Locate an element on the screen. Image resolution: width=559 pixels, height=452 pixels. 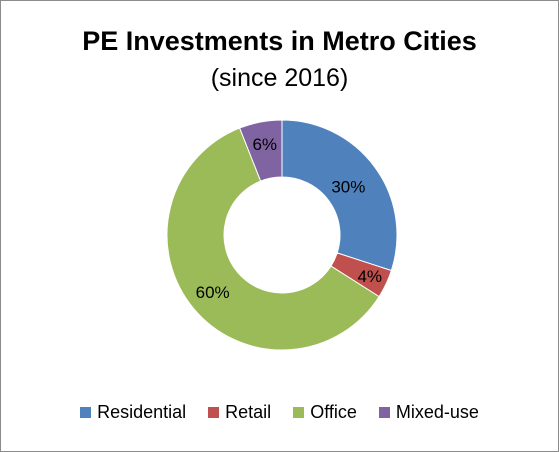
legend-swatch-residential is located at coordinates (86, 412).